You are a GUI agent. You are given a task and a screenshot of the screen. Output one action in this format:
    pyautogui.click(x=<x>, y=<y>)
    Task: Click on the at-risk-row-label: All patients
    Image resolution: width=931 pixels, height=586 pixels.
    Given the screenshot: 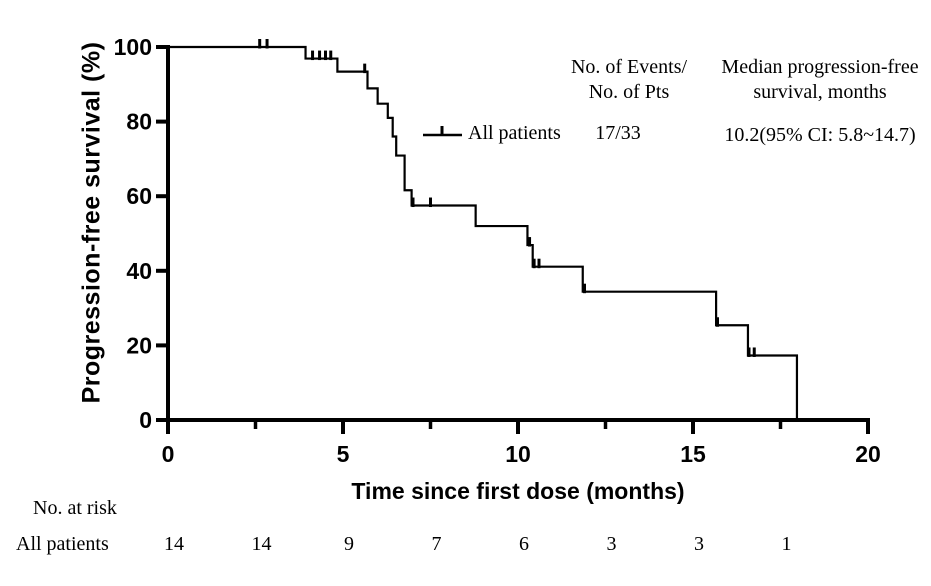 What is the action you would take?
    pyautogui.click(x=62, y=544)
    